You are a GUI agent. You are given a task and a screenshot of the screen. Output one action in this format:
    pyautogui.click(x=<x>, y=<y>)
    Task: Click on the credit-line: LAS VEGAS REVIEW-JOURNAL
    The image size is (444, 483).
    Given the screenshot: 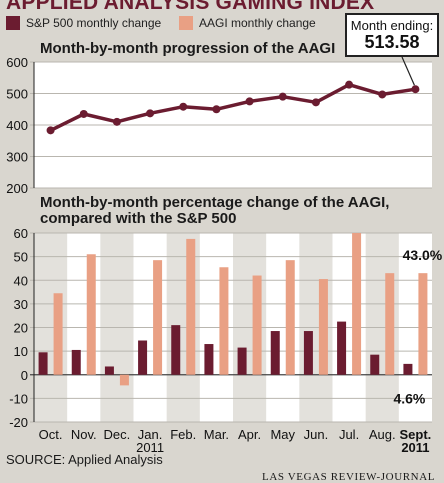 What is the action you would take?
    pyautogui.click(x=349, y=477)
    